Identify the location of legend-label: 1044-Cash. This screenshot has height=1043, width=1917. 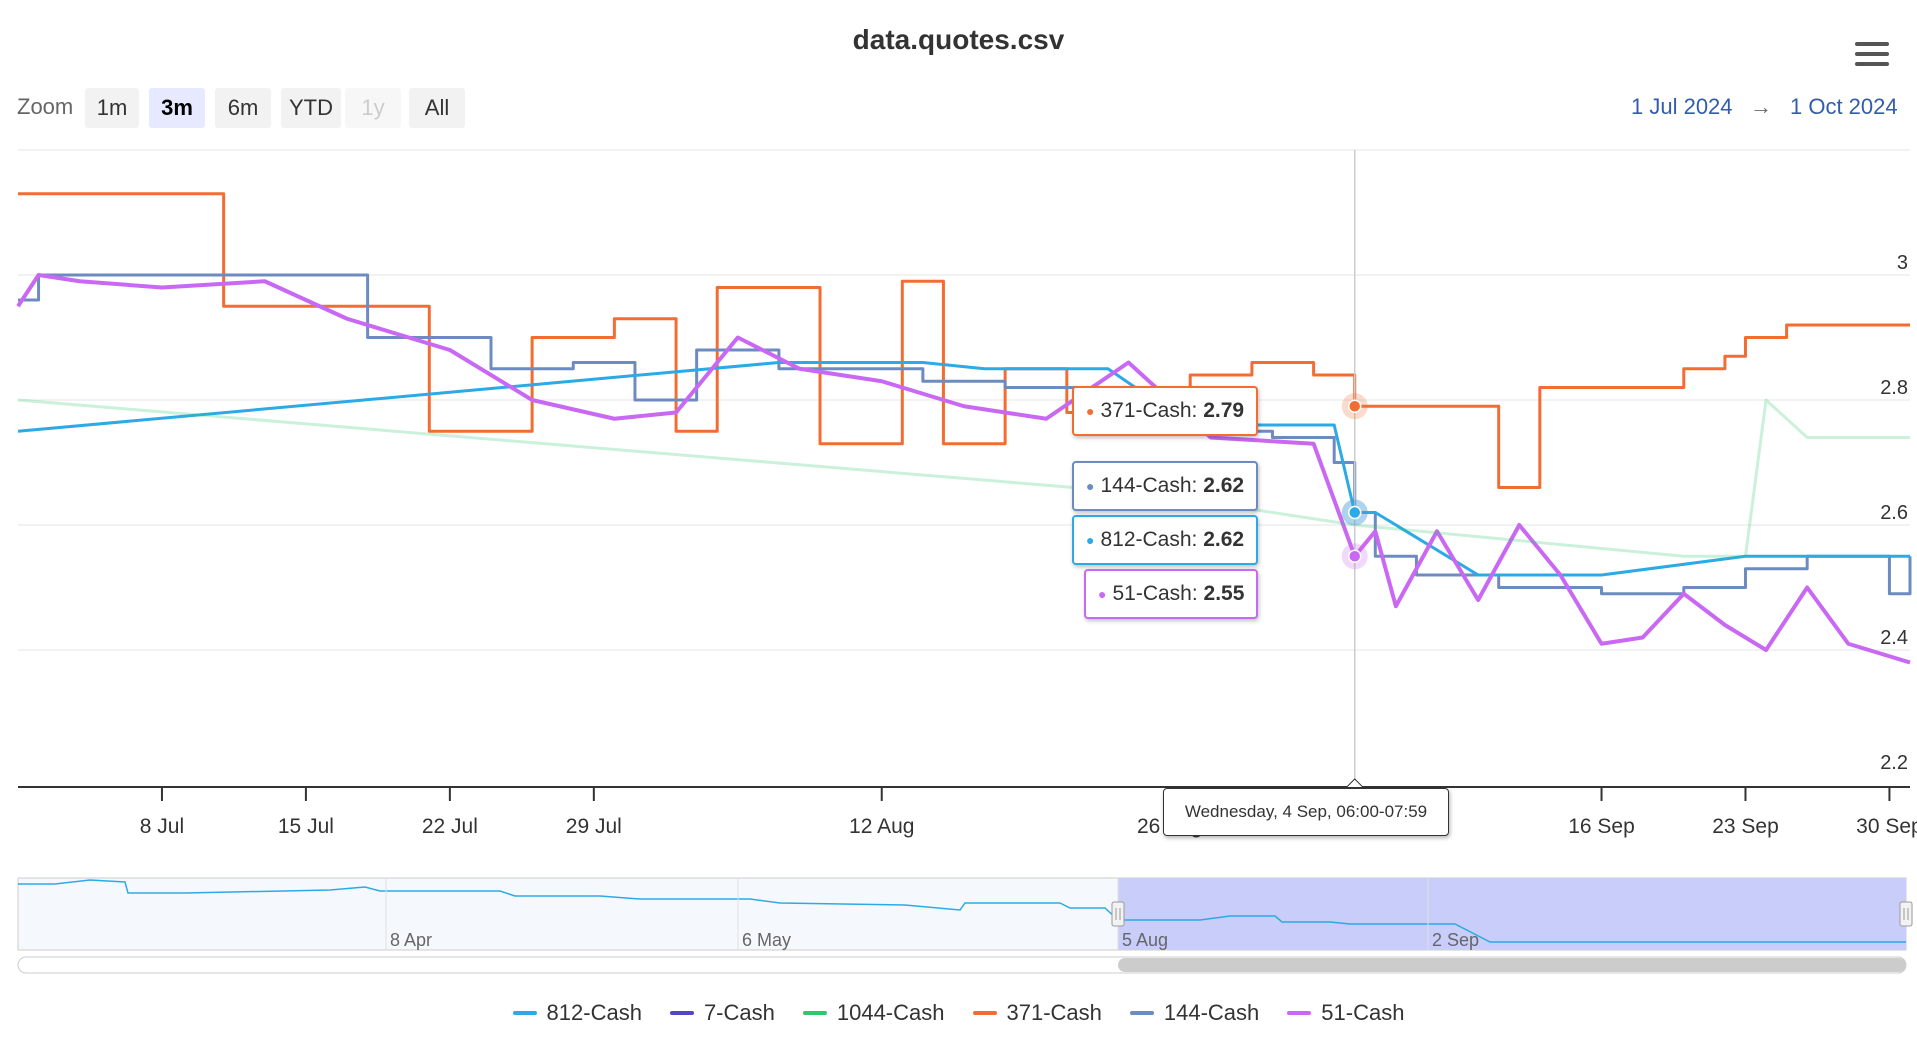
(890, 1012).